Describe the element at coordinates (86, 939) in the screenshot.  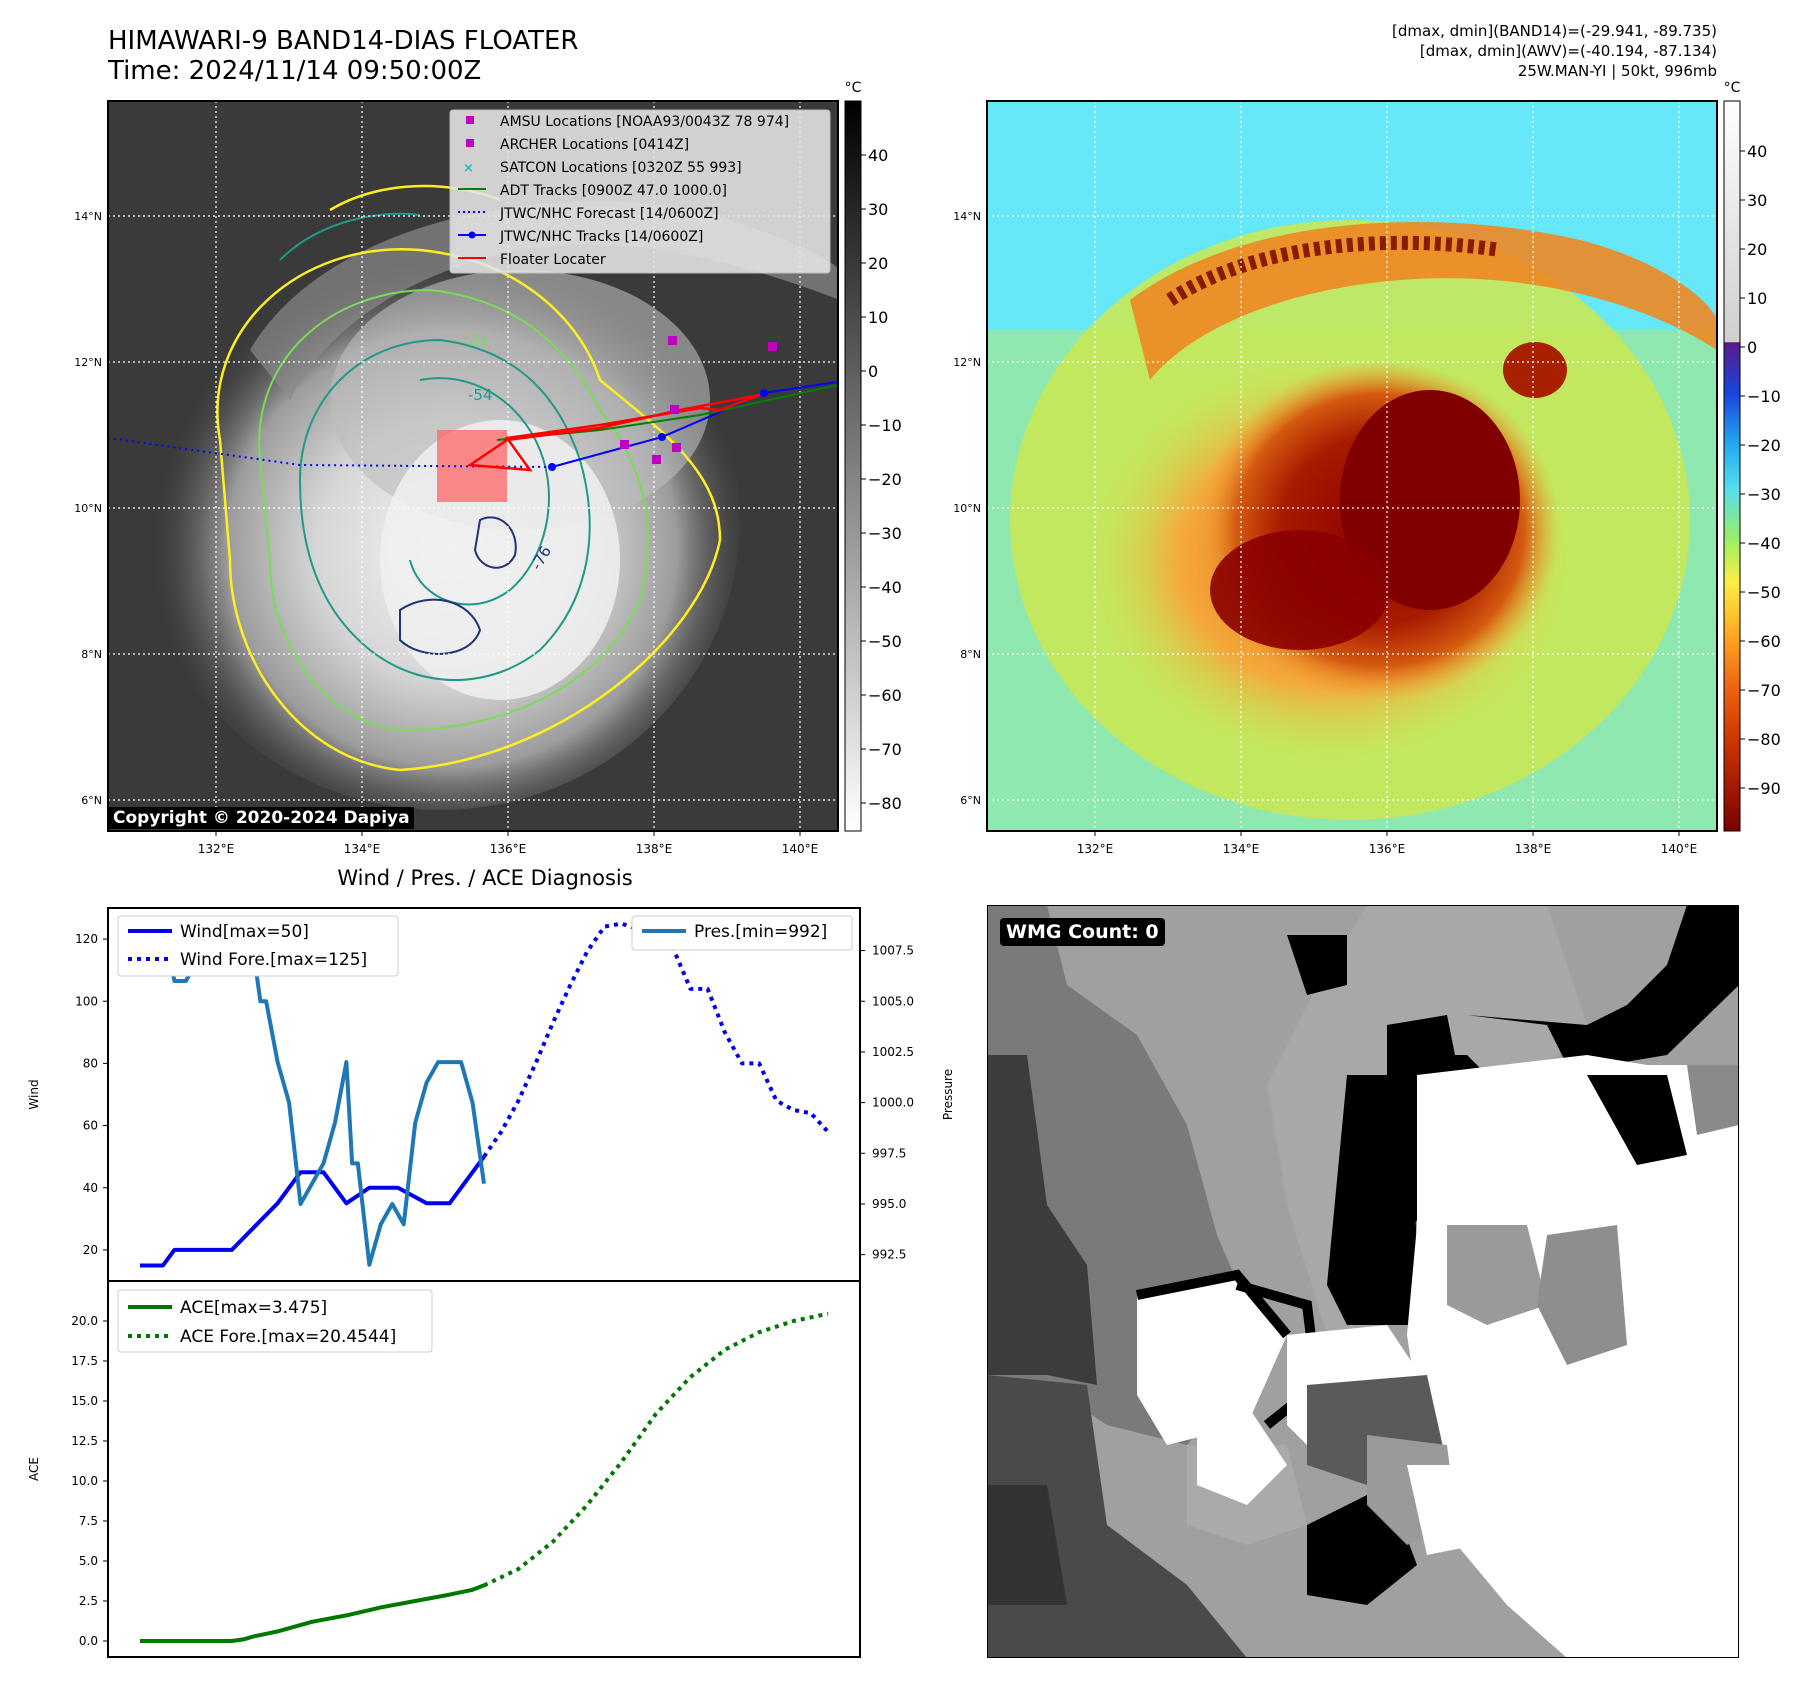
I see `y-tick-label: 120` at that location.